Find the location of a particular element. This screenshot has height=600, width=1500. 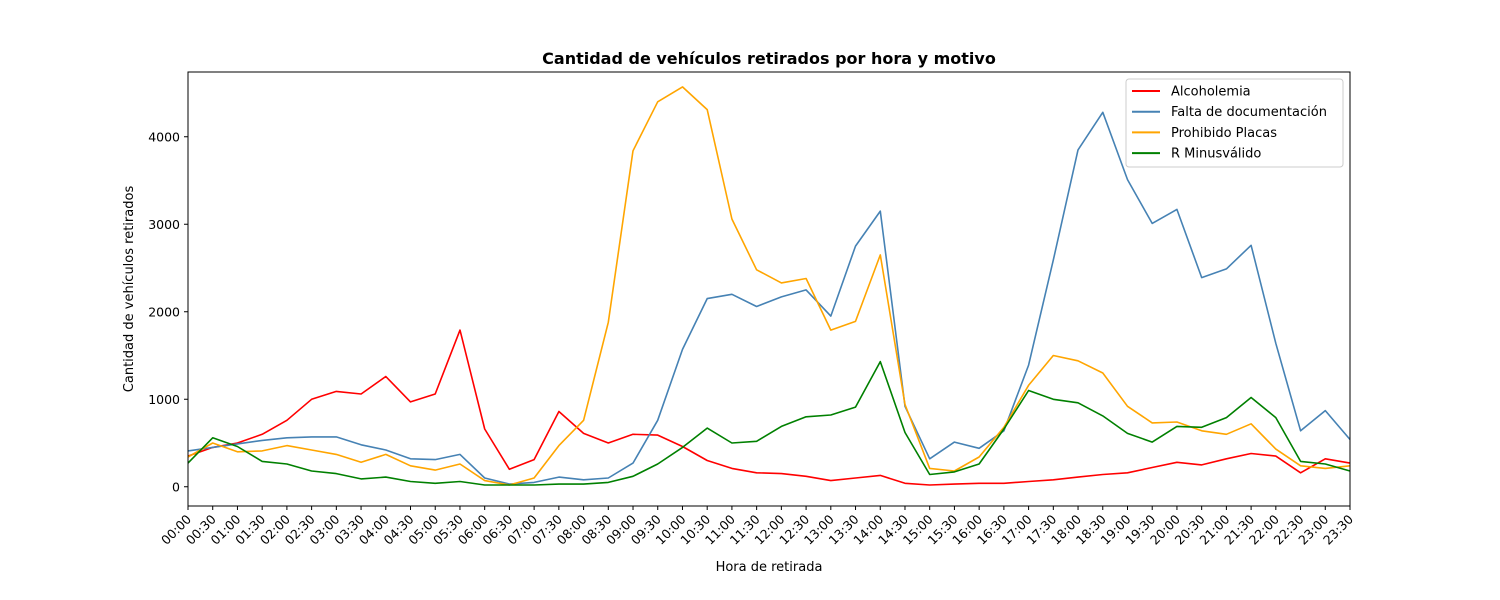

y-tick-label: 3000 is located at coordinates (164, 224).